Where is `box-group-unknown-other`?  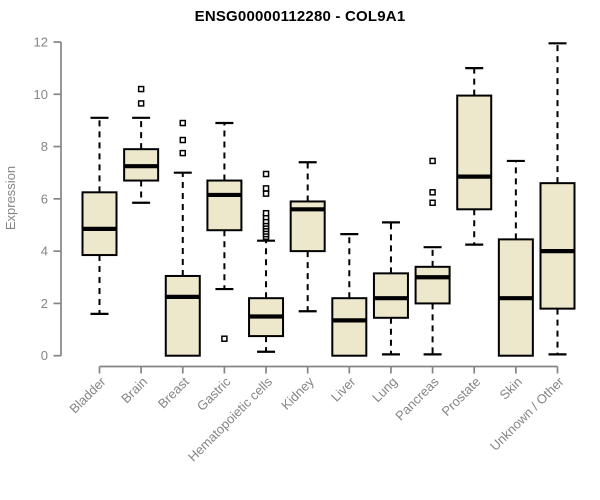
box-group-unknown-other is located at coordinates (557, 199).